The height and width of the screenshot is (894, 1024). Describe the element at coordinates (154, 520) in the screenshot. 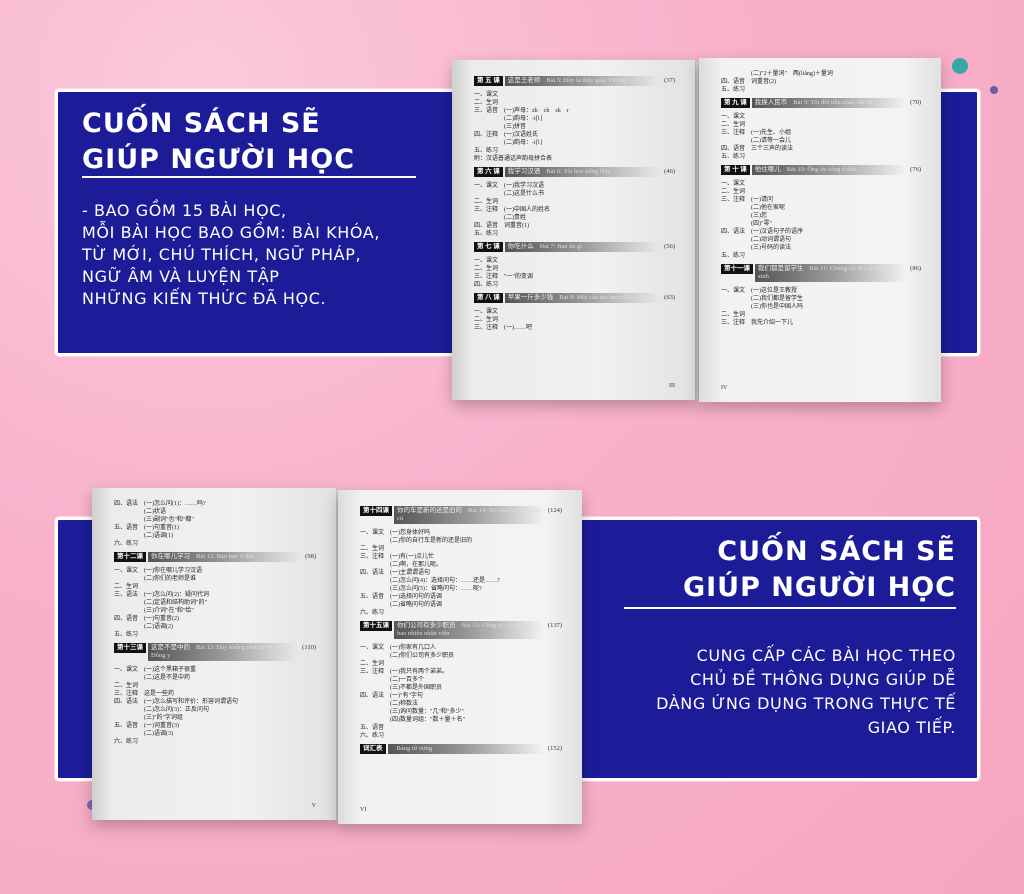

I see `toc-line: (三)副词"也"和"都"` at that location.